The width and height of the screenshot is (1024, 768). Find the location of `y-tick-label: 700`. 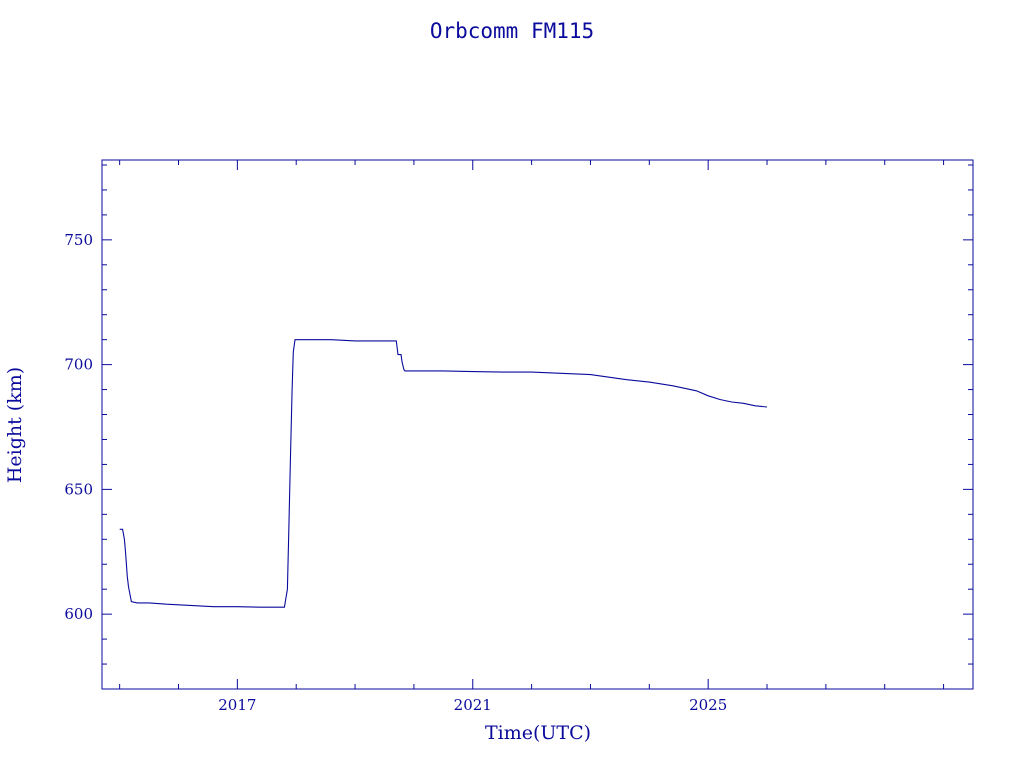

y-tick-label: 700 is located at coordinates (78, 365).